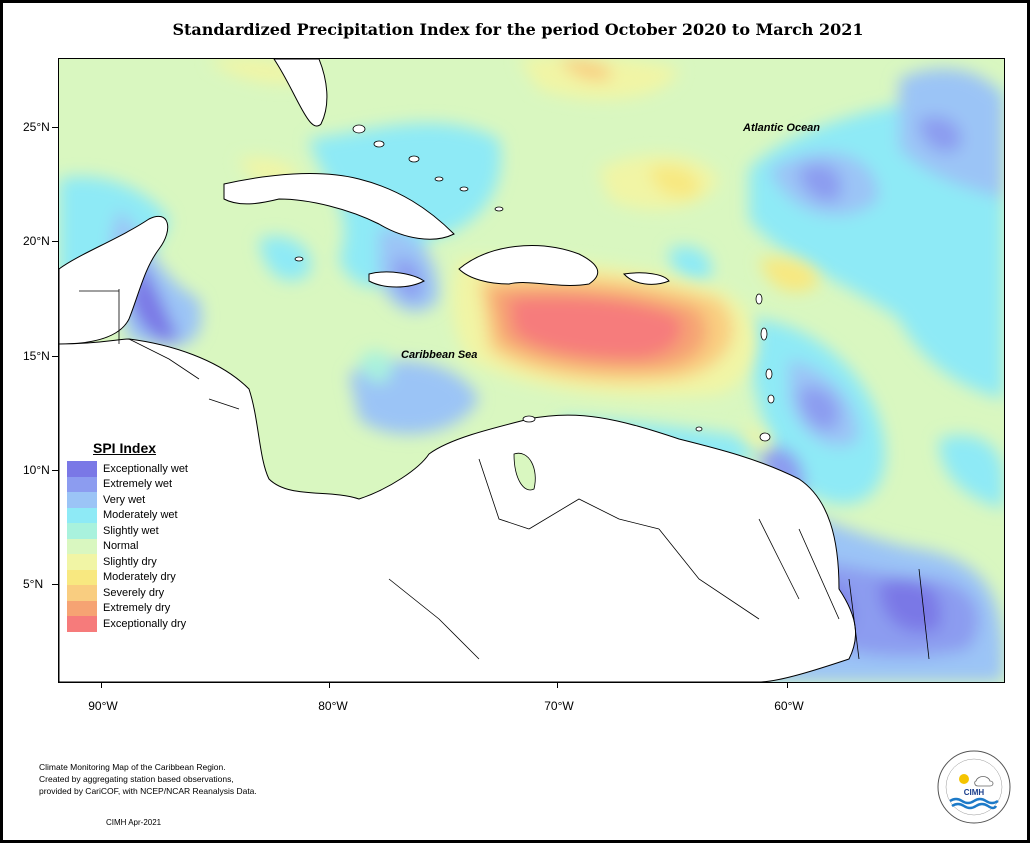 This screenshot has height=843, width=1030. I want to click on legend-title: SPI Index, so click(125, 448).